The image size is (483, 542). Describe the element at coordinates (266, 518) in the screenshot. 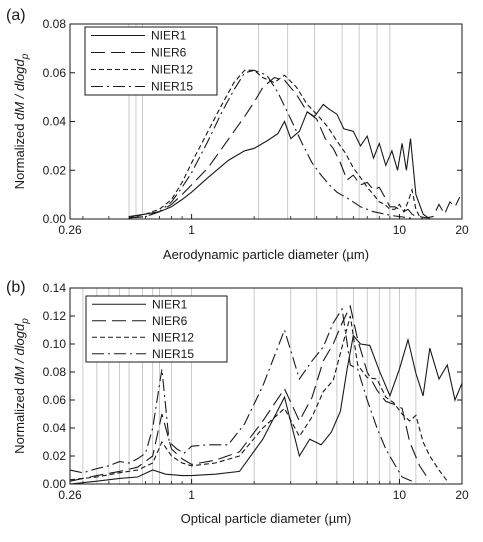

I see `x-axis-label: Optical particle diameter (µm)` at that location.